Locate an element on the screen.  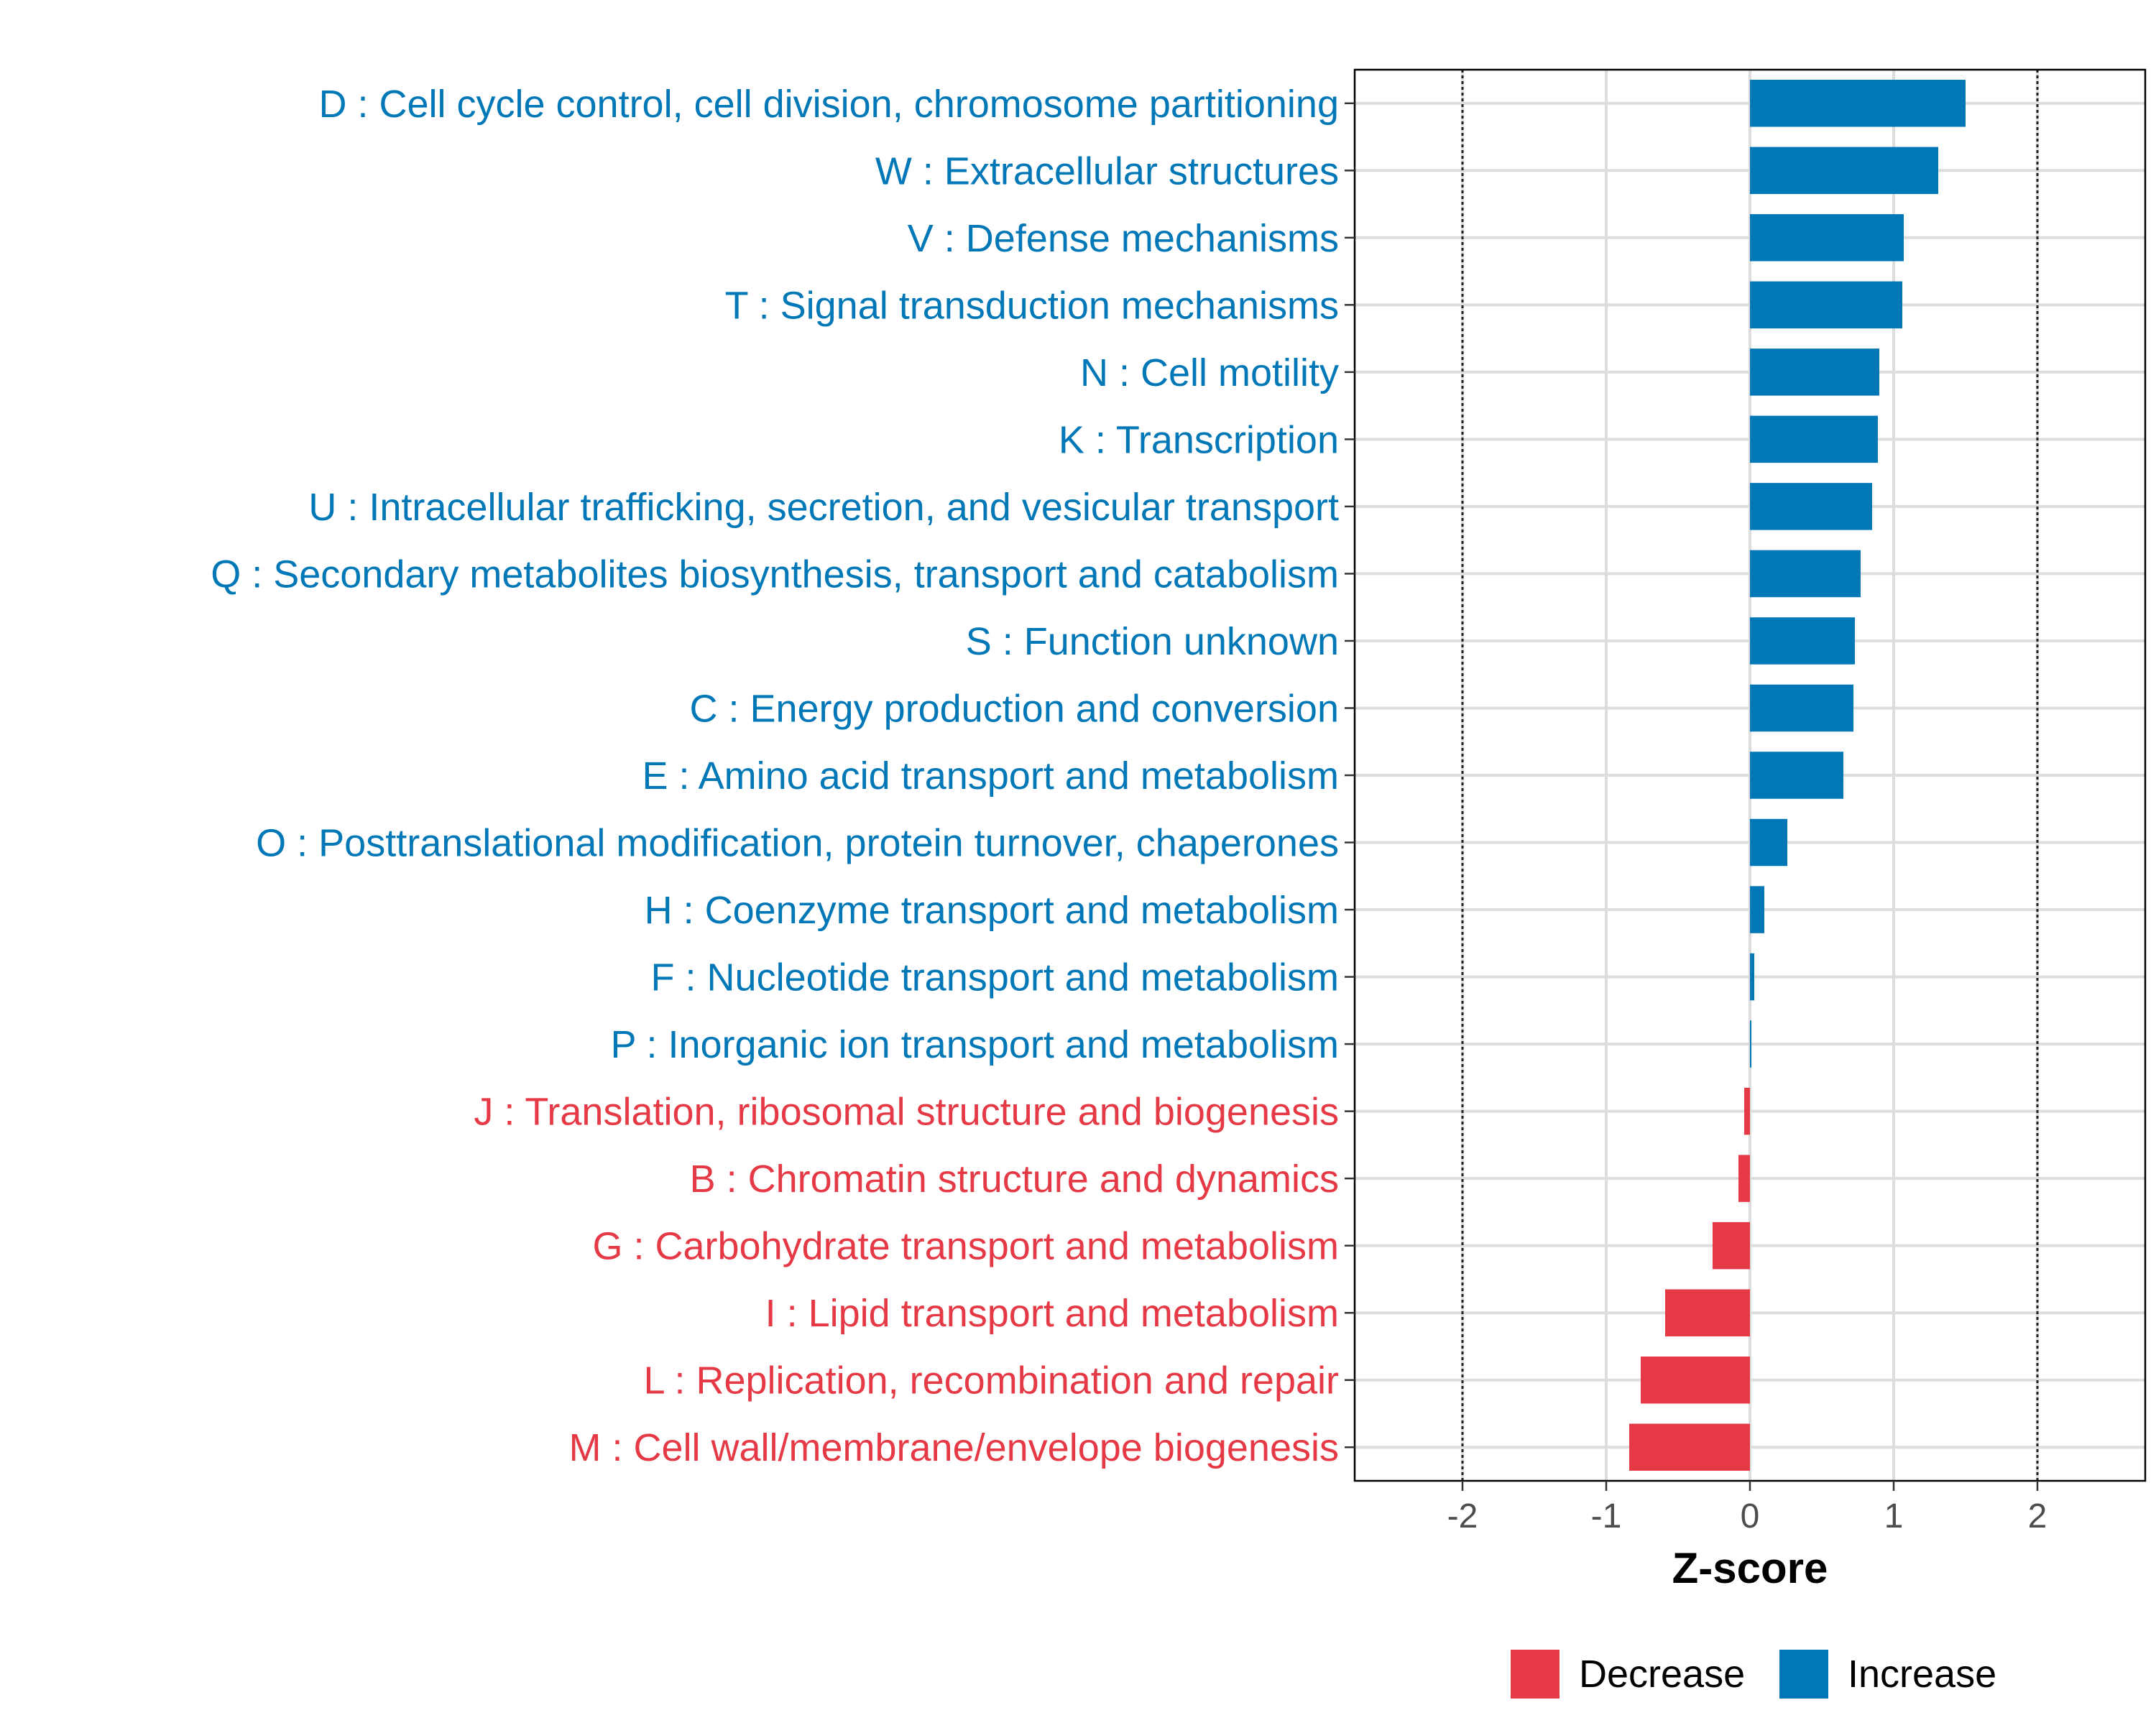
category-label: W : Extracellular structures is located at coordinates (1107, 171).